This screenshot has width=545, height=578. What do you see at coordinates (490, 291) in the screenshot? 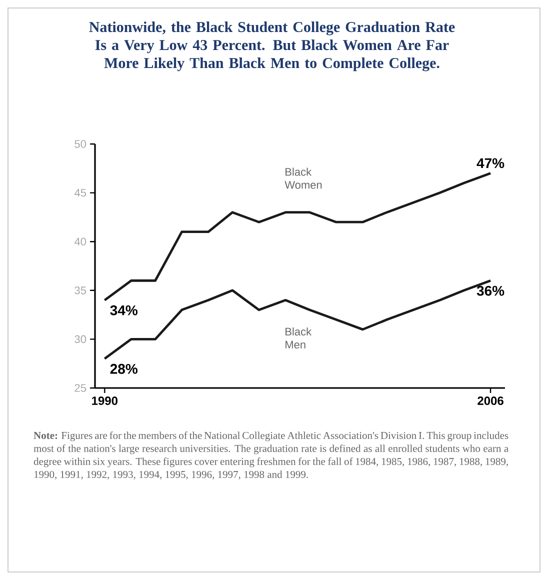
I see `data-label: 36%` at bounding box center [490, 291].